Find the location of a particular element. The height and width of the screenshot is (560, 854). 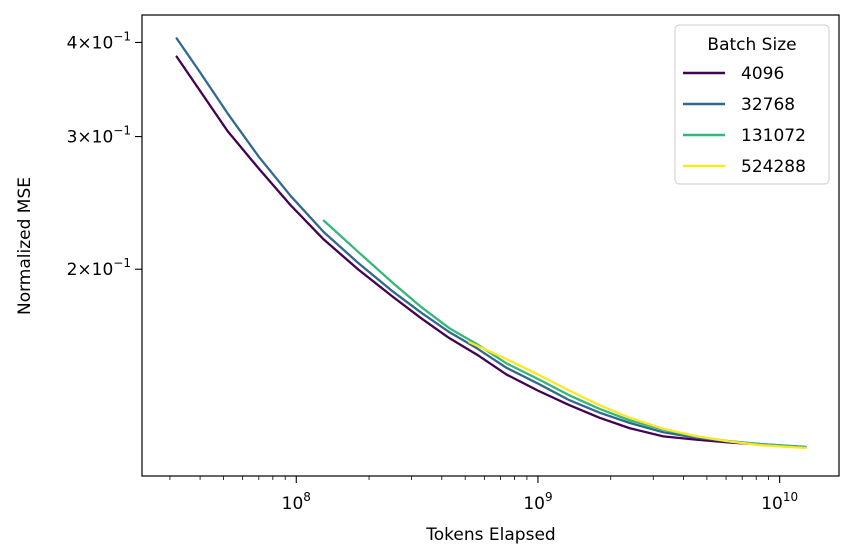

legend-box is located at coordinates (752, 104).